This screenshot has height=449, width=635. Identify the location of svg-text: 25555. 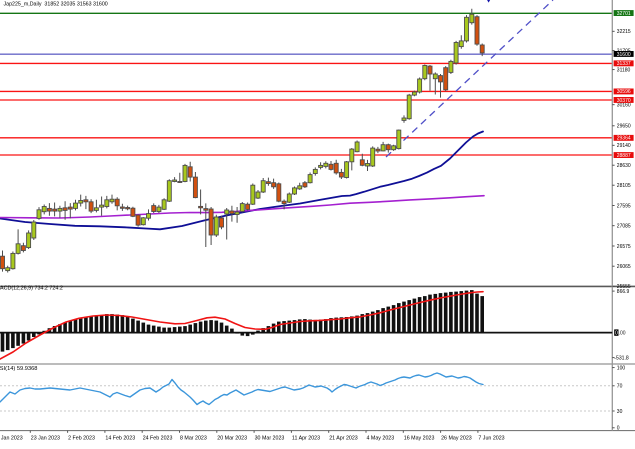
(624, 287).